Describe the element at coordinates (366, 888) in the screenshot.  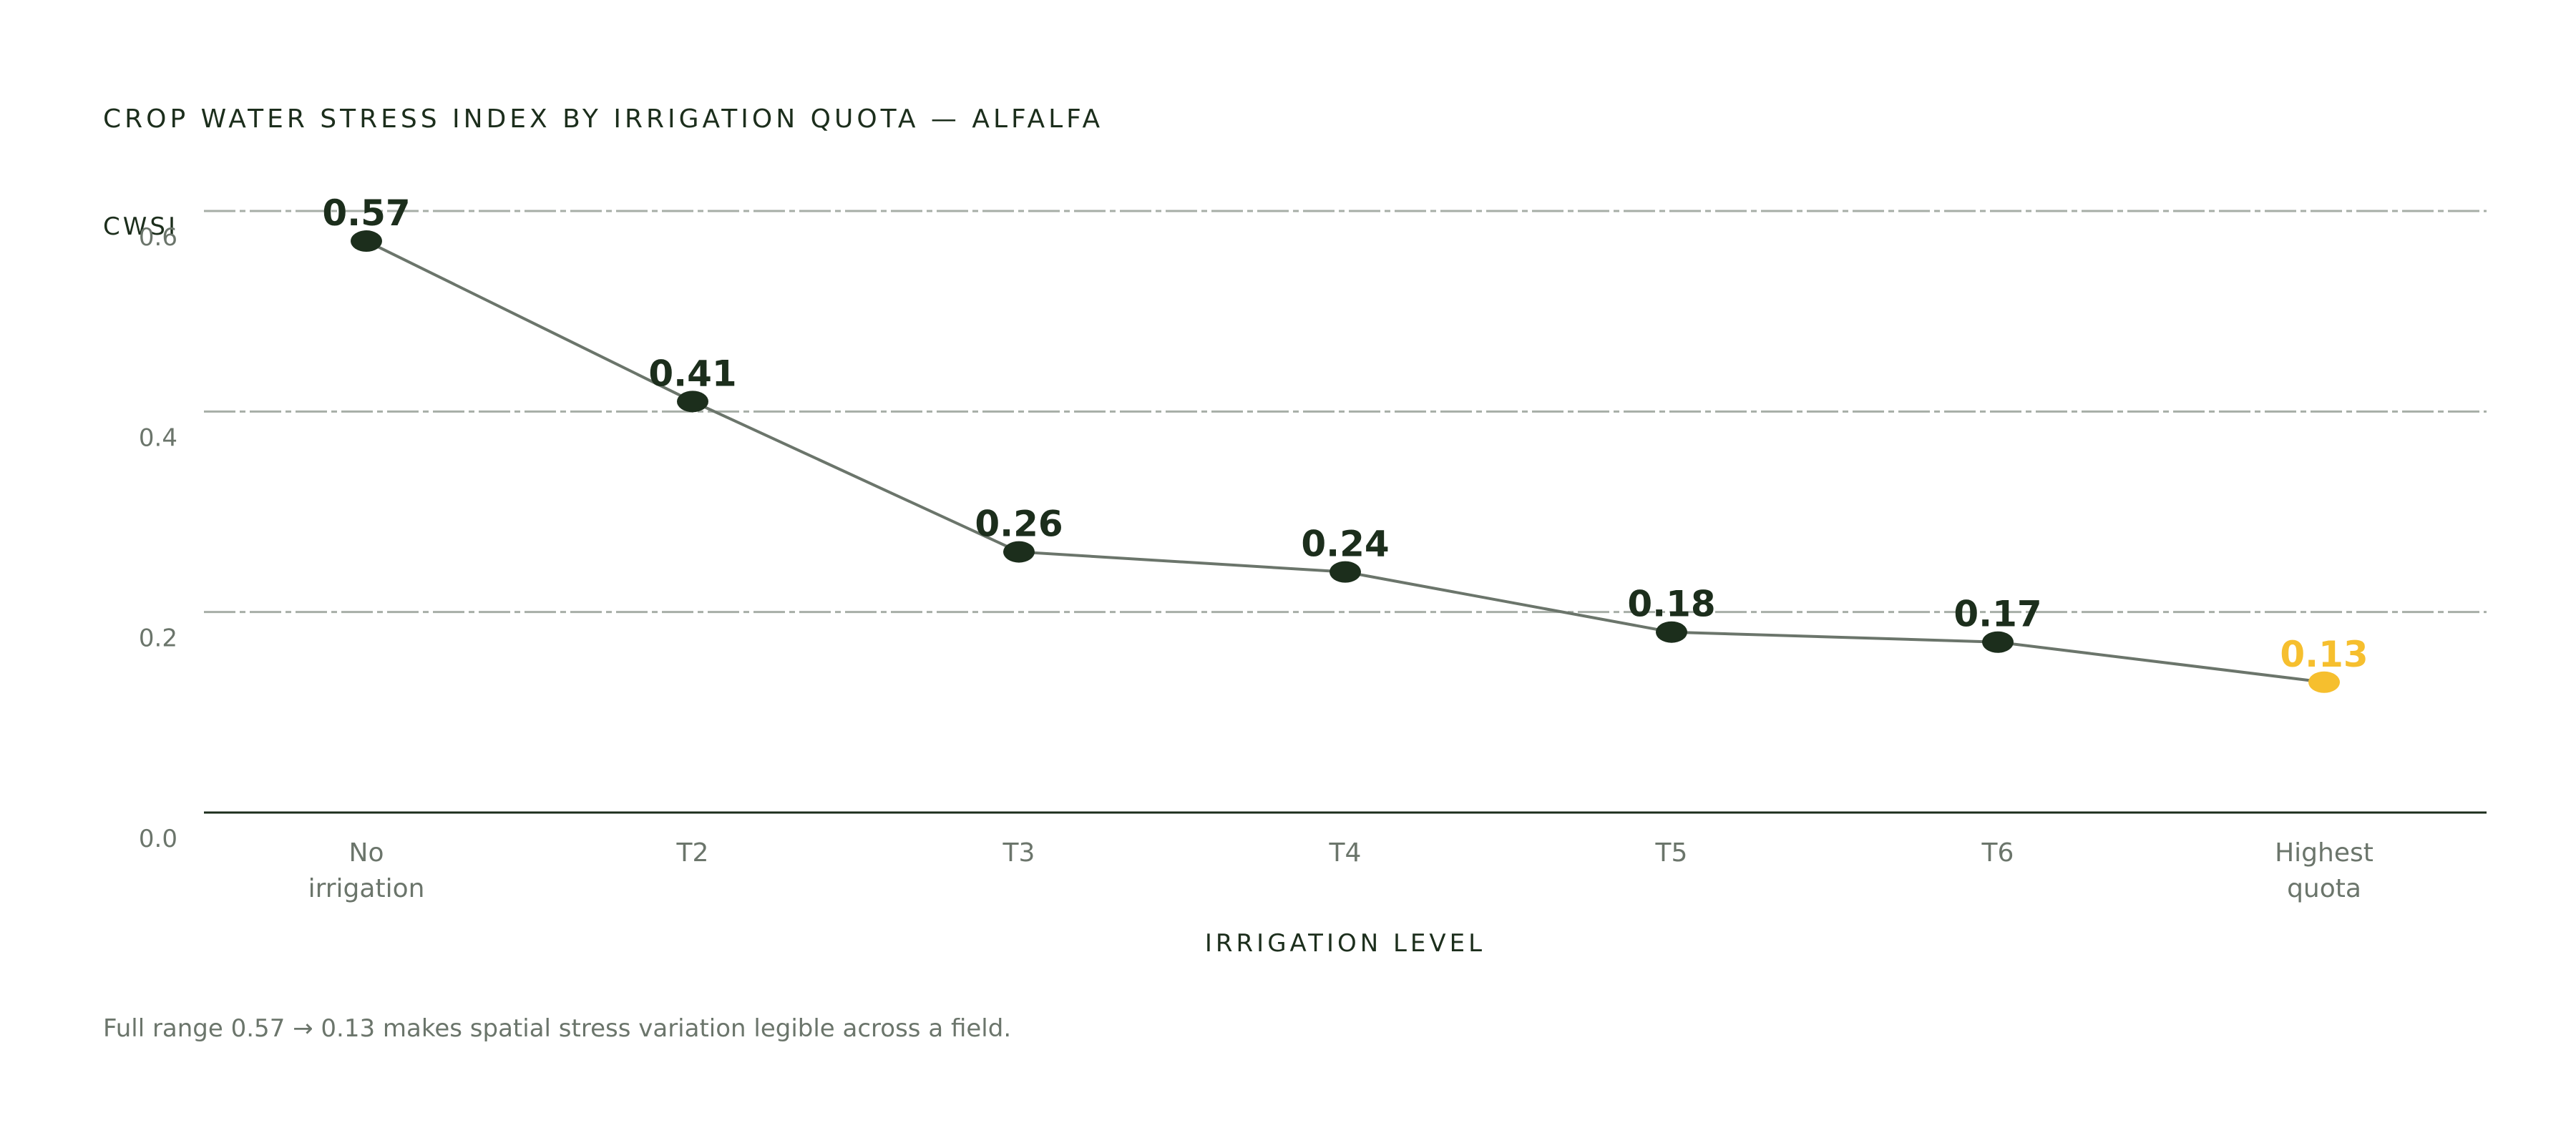
I see `x-tick-label-0-line-1: irrigation` at that location.